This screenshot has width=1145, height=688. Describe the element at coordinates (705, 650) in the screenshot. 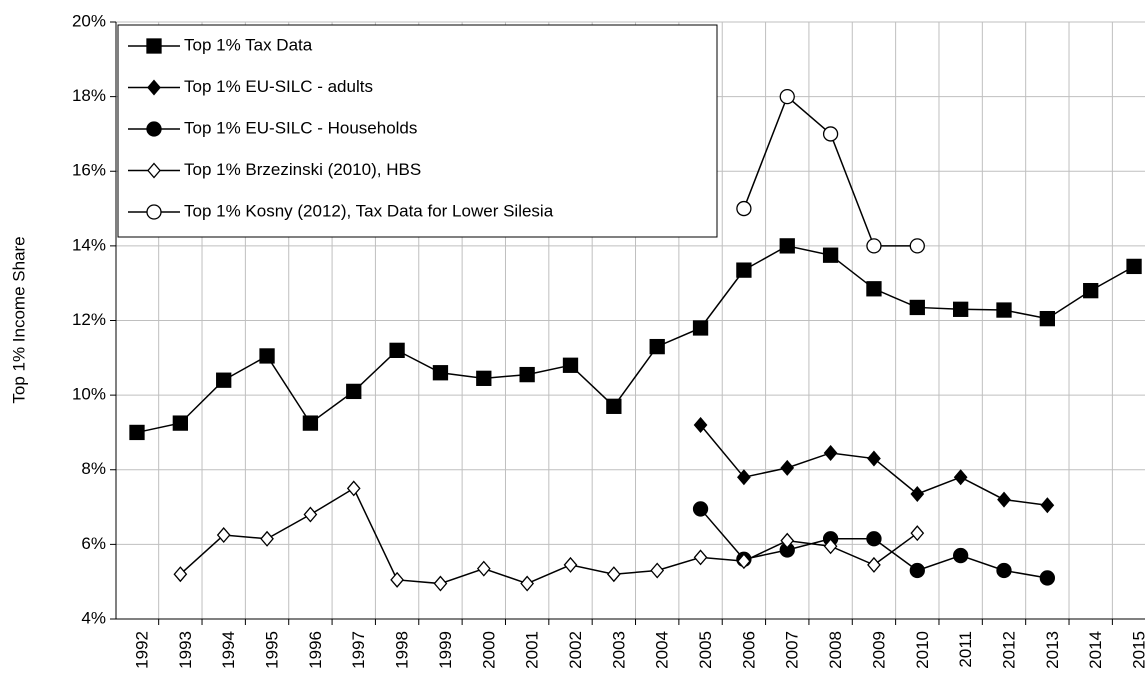

I see `x-tick-label: 2005` at that location.